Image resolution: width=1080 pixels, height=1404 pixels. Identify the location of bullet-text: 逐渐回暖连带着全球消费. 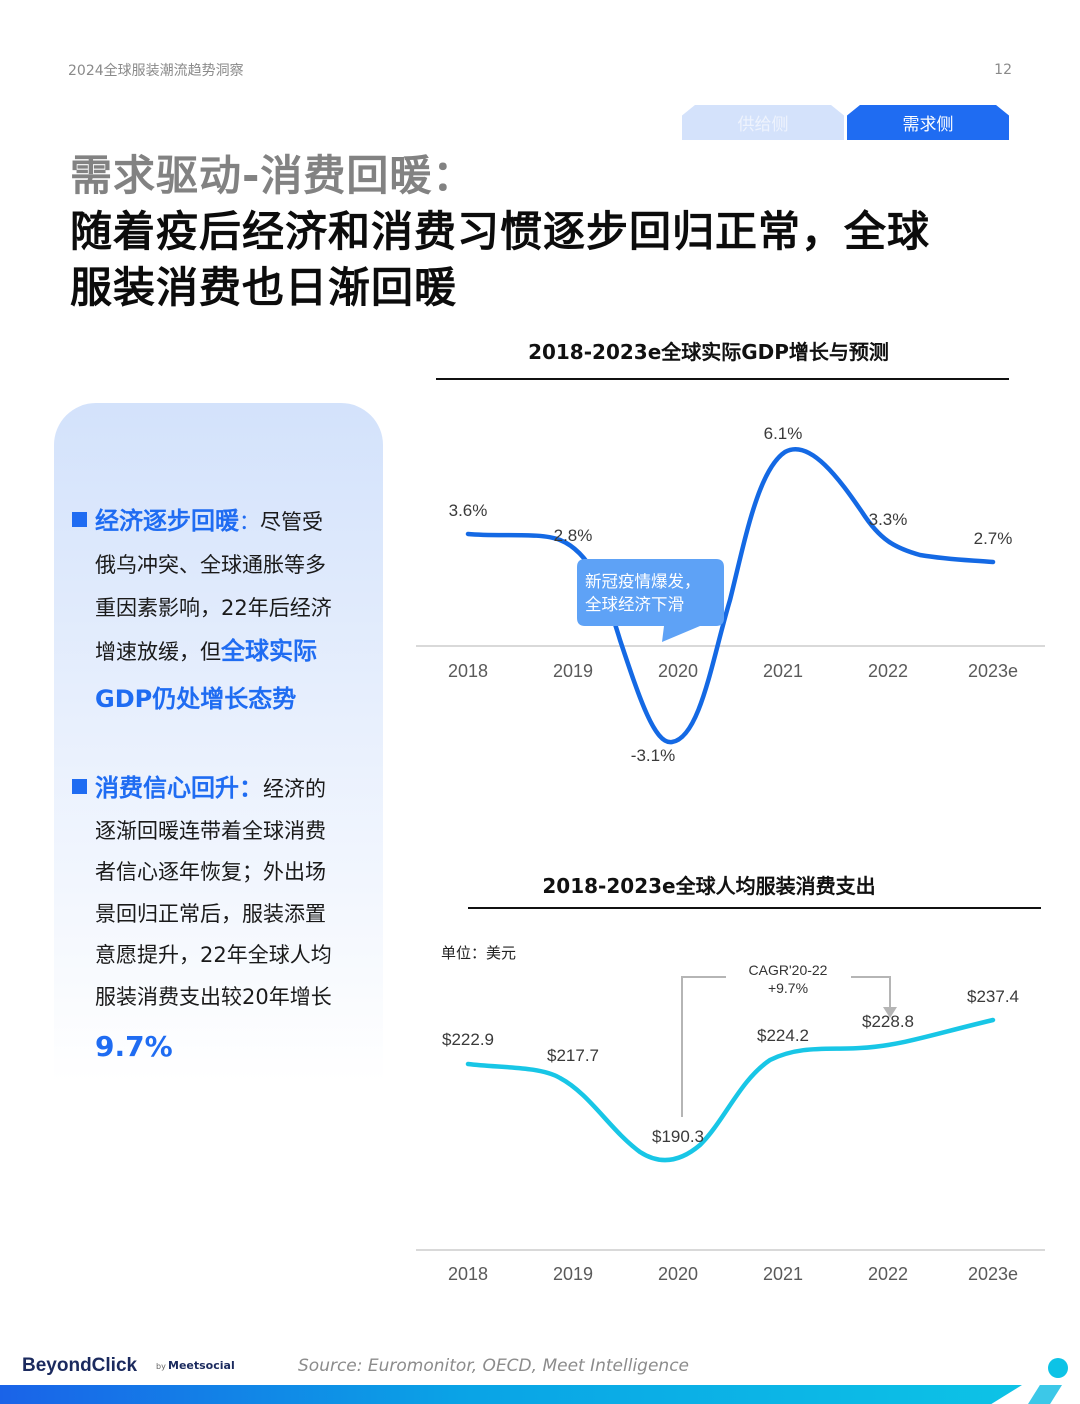
(210, 830).